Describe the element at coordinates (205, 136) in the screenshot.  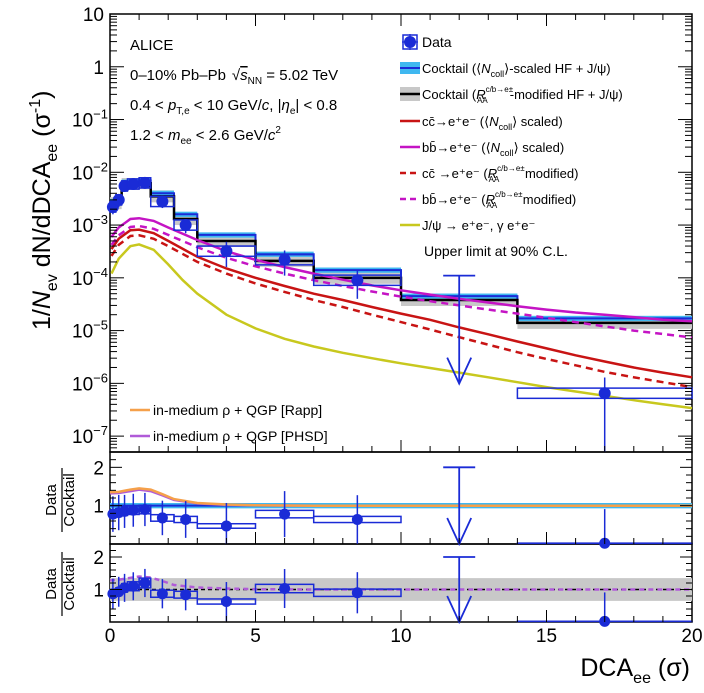
I see `mass-cut-label: 1.2 < mee < 2.6 GeV/c2` at that location.